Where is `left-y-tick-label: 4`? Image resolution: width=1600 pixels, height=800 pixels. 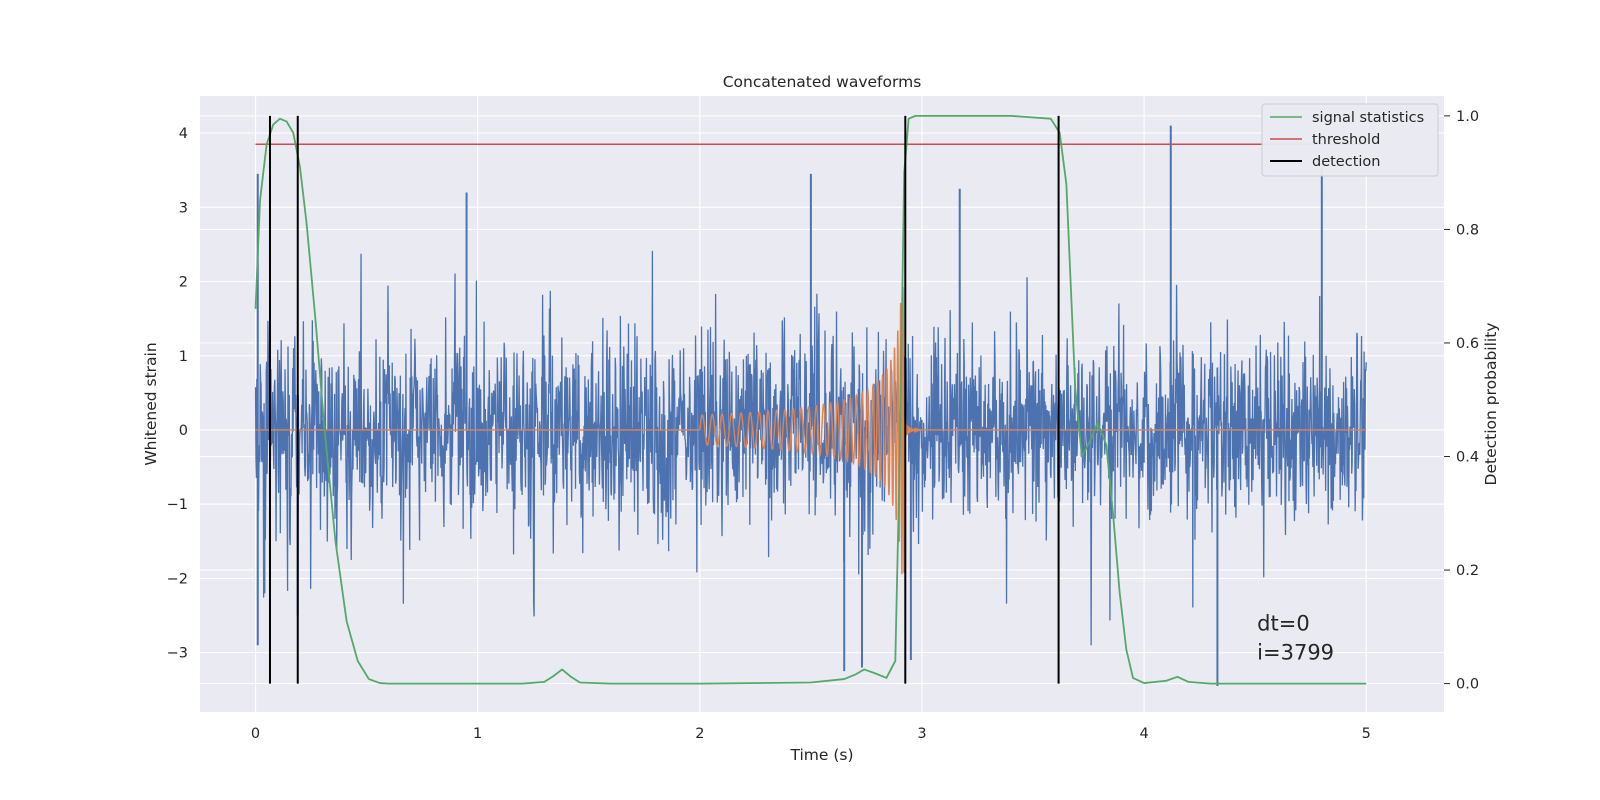 left-y-tick-label: 4 is located at coordinates (183, 134).